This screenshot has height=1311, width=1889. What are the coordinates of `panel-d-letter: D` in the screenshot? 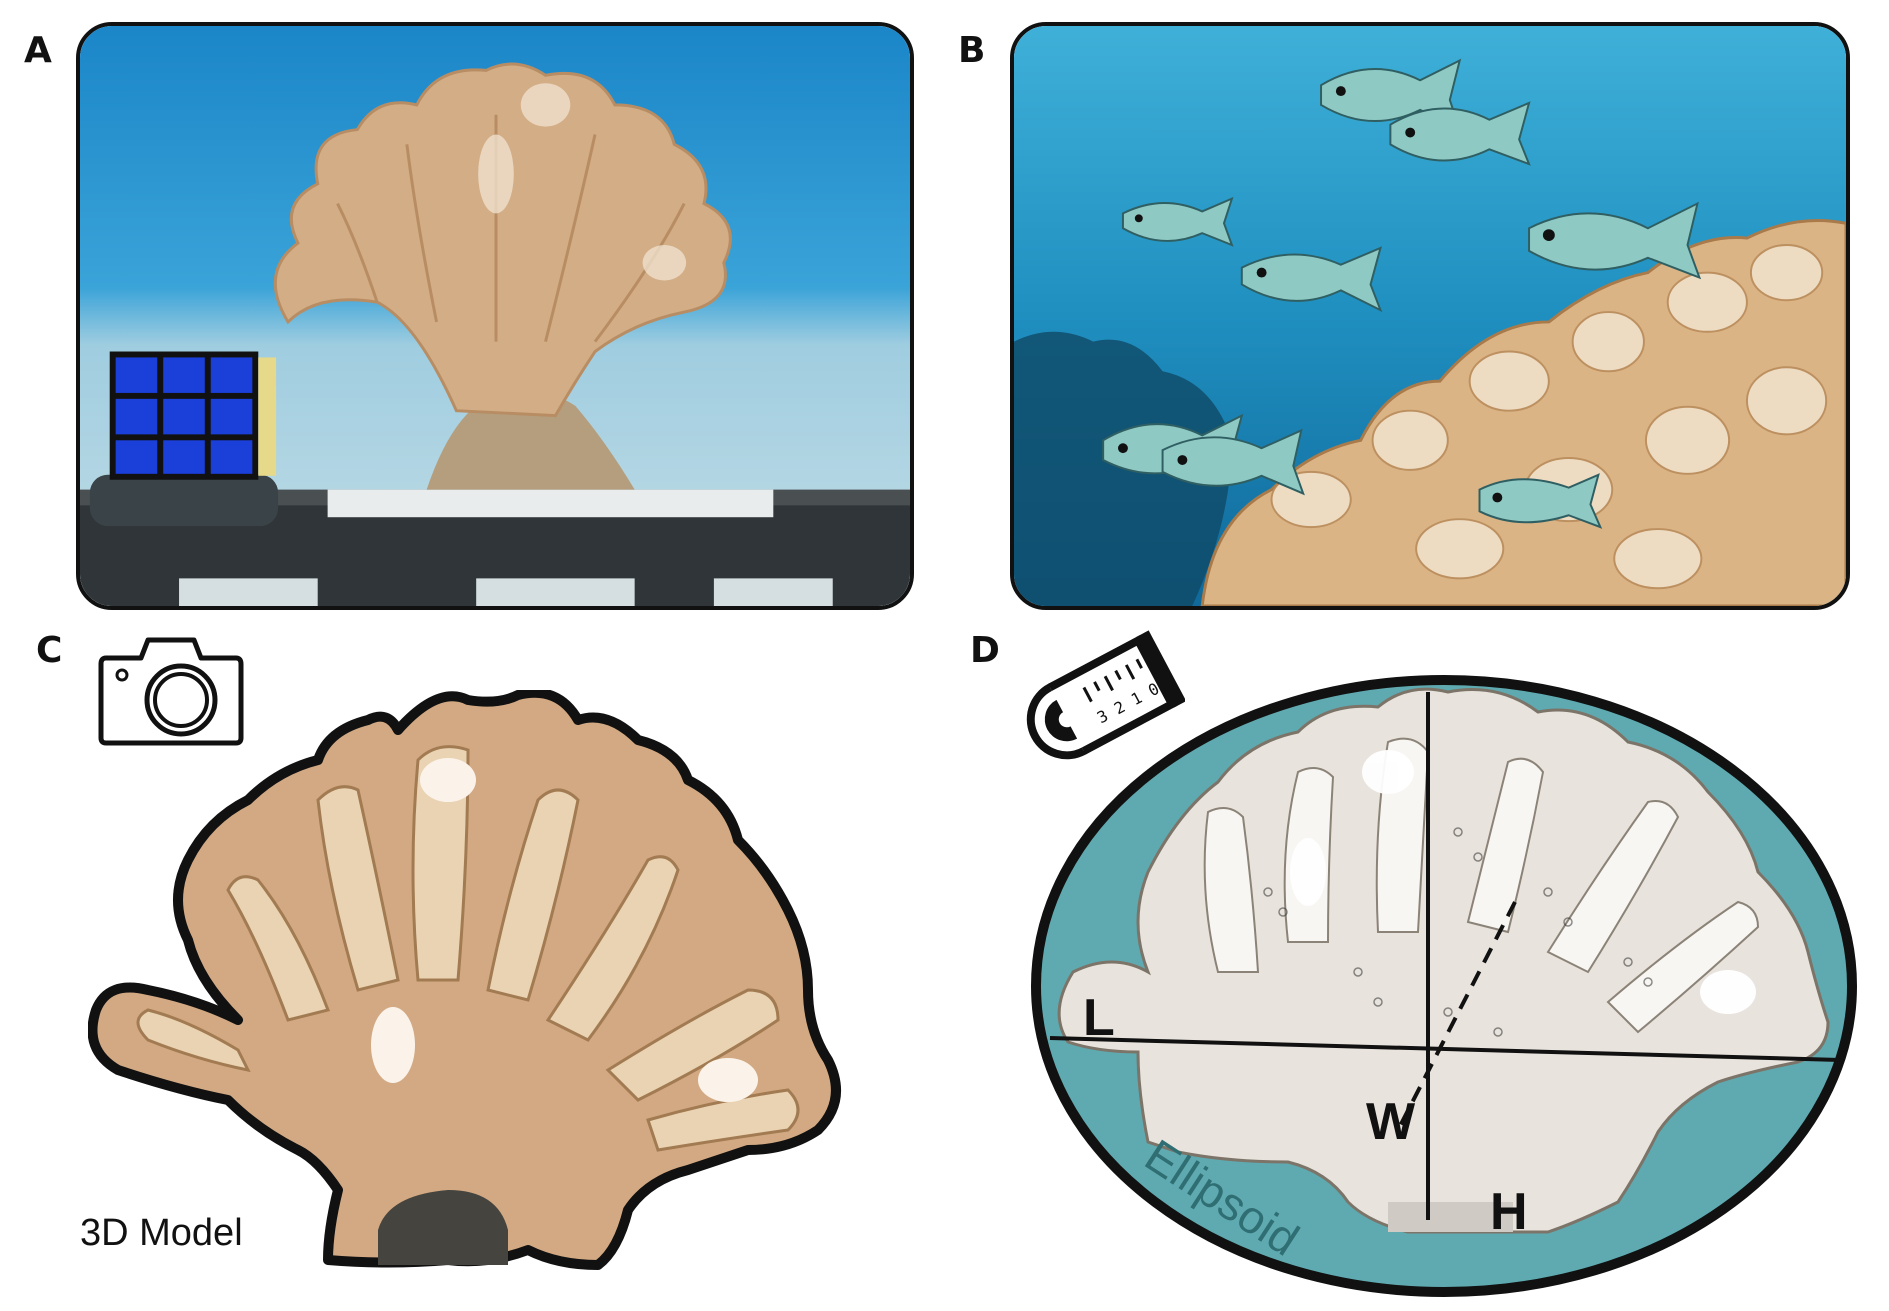 It's located at (985, 650).